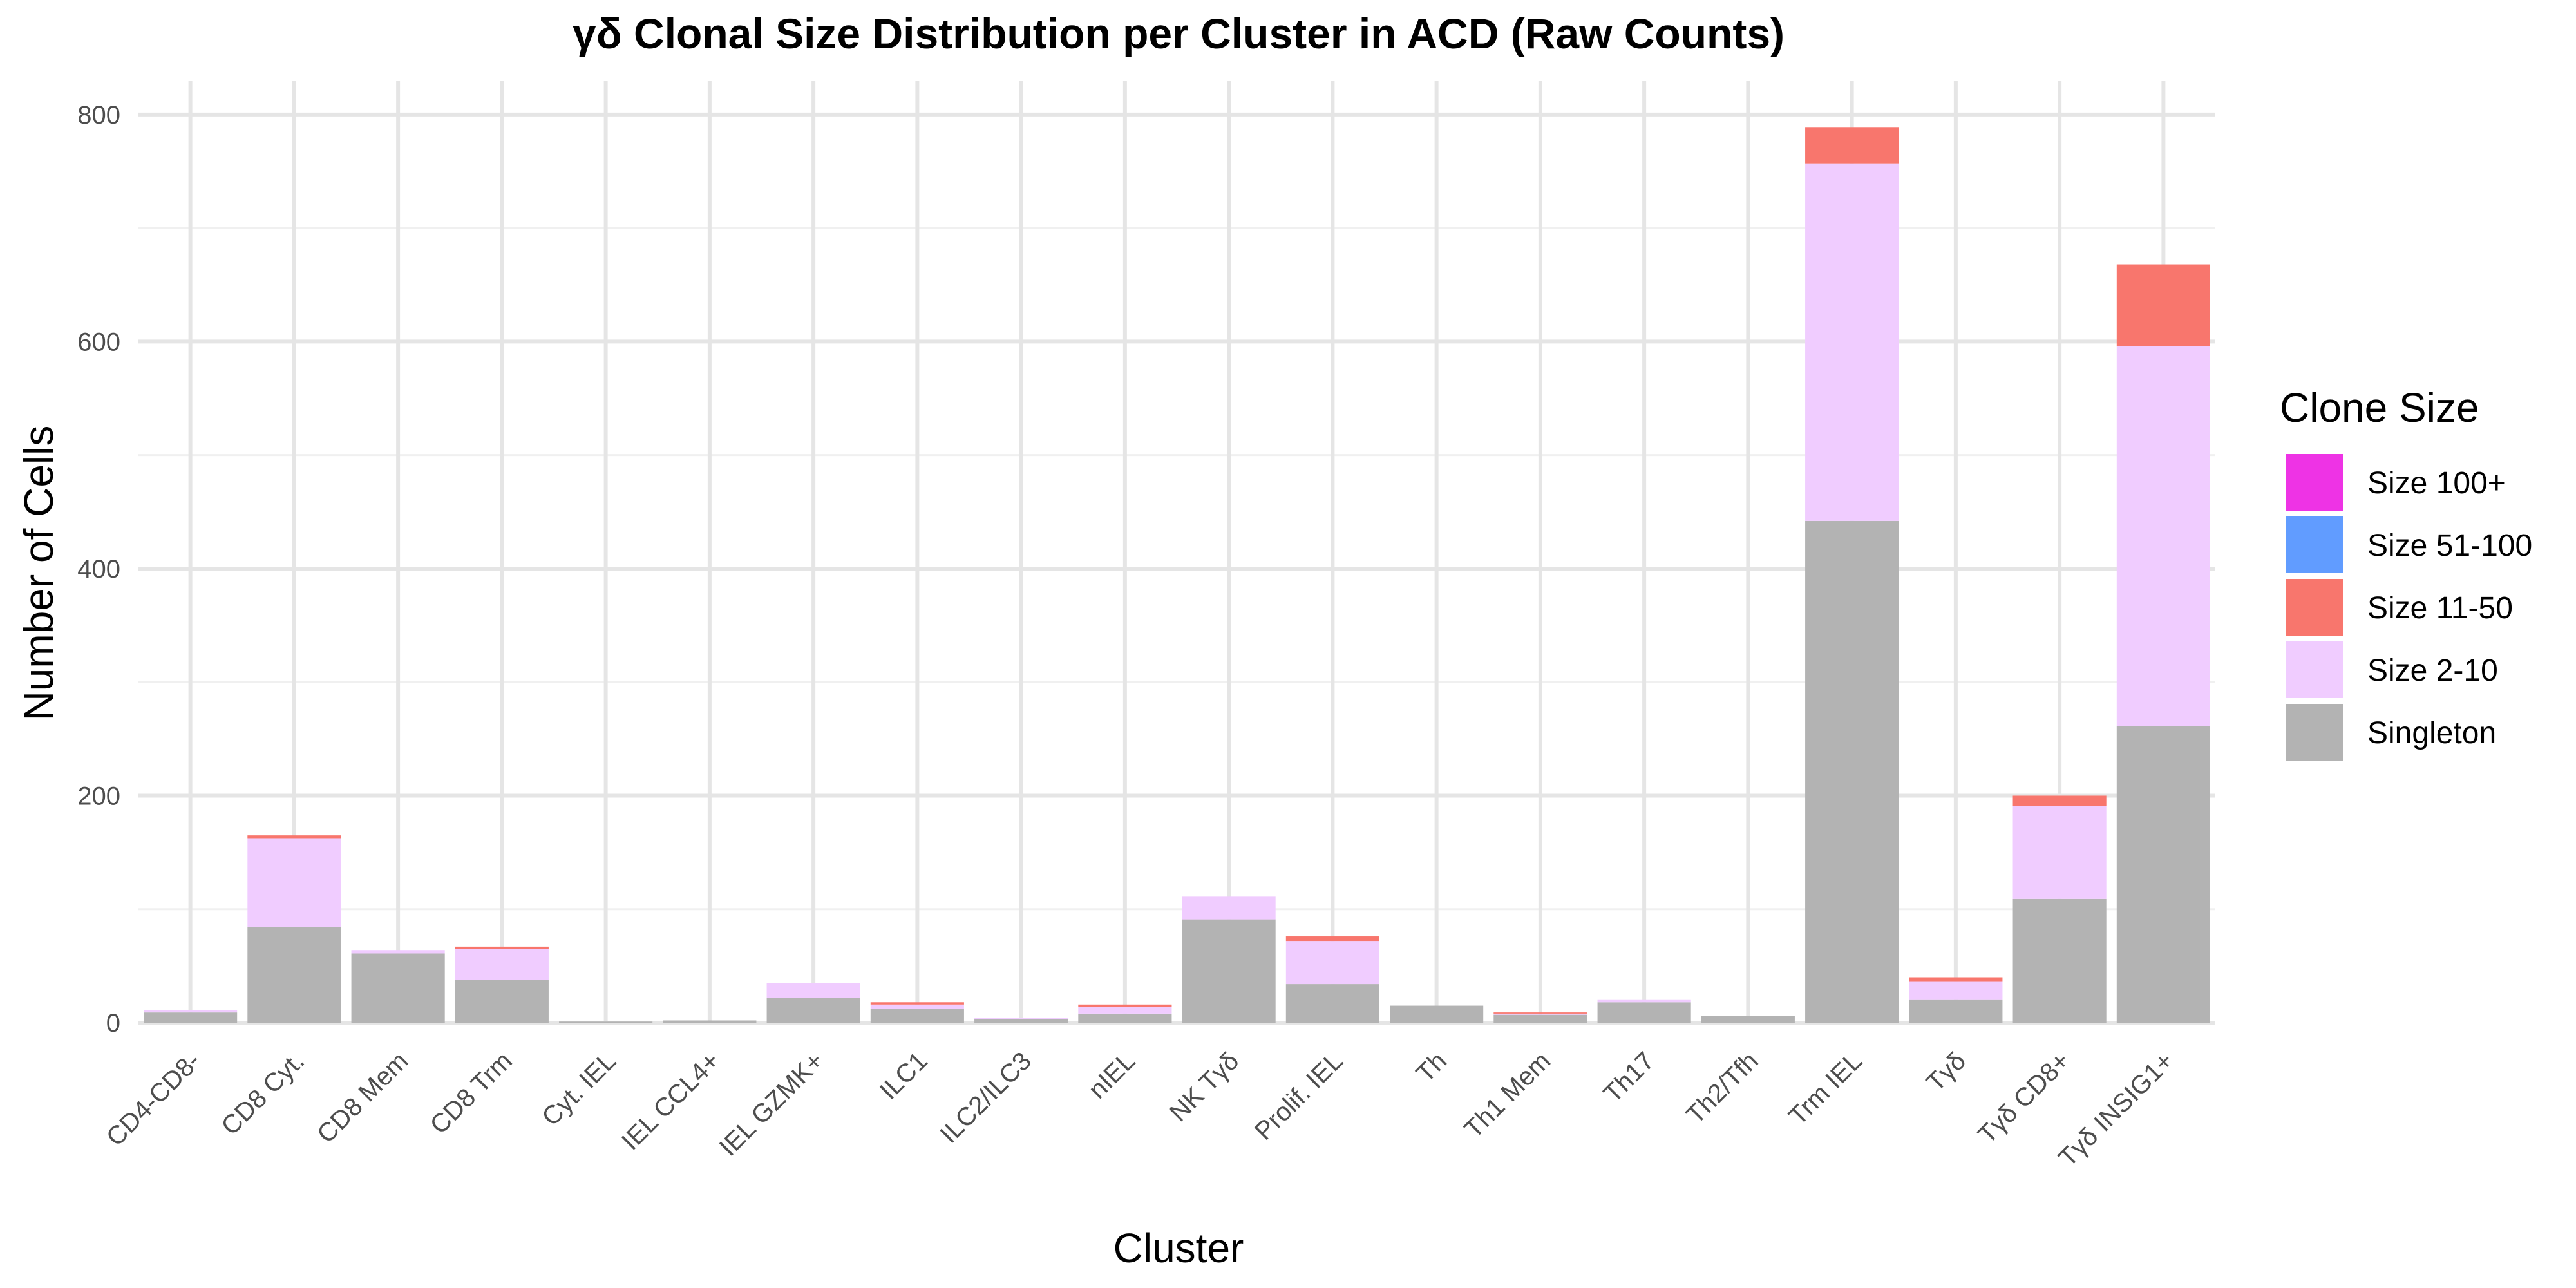 The image size is (2576, 1288). What do you see at coordinates (363, 1097) in the screenshot?
I see `x-tick-label: CD8 Mem` at bounding box center [363, 1097].